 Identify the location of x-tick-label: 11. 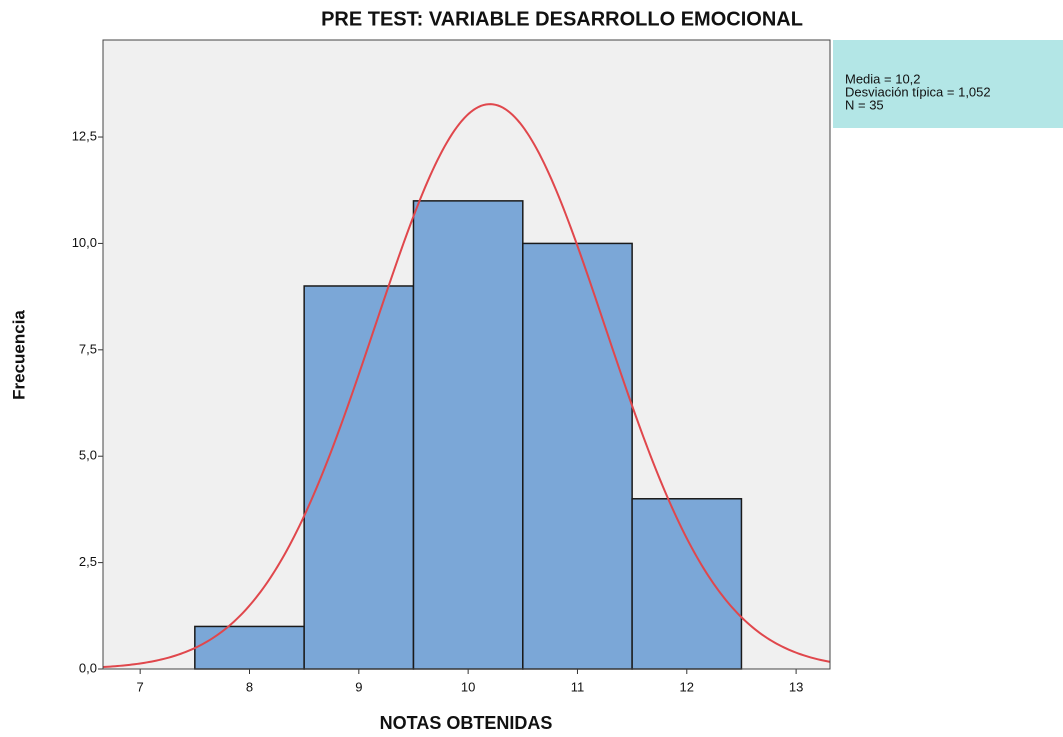
(578, 686).